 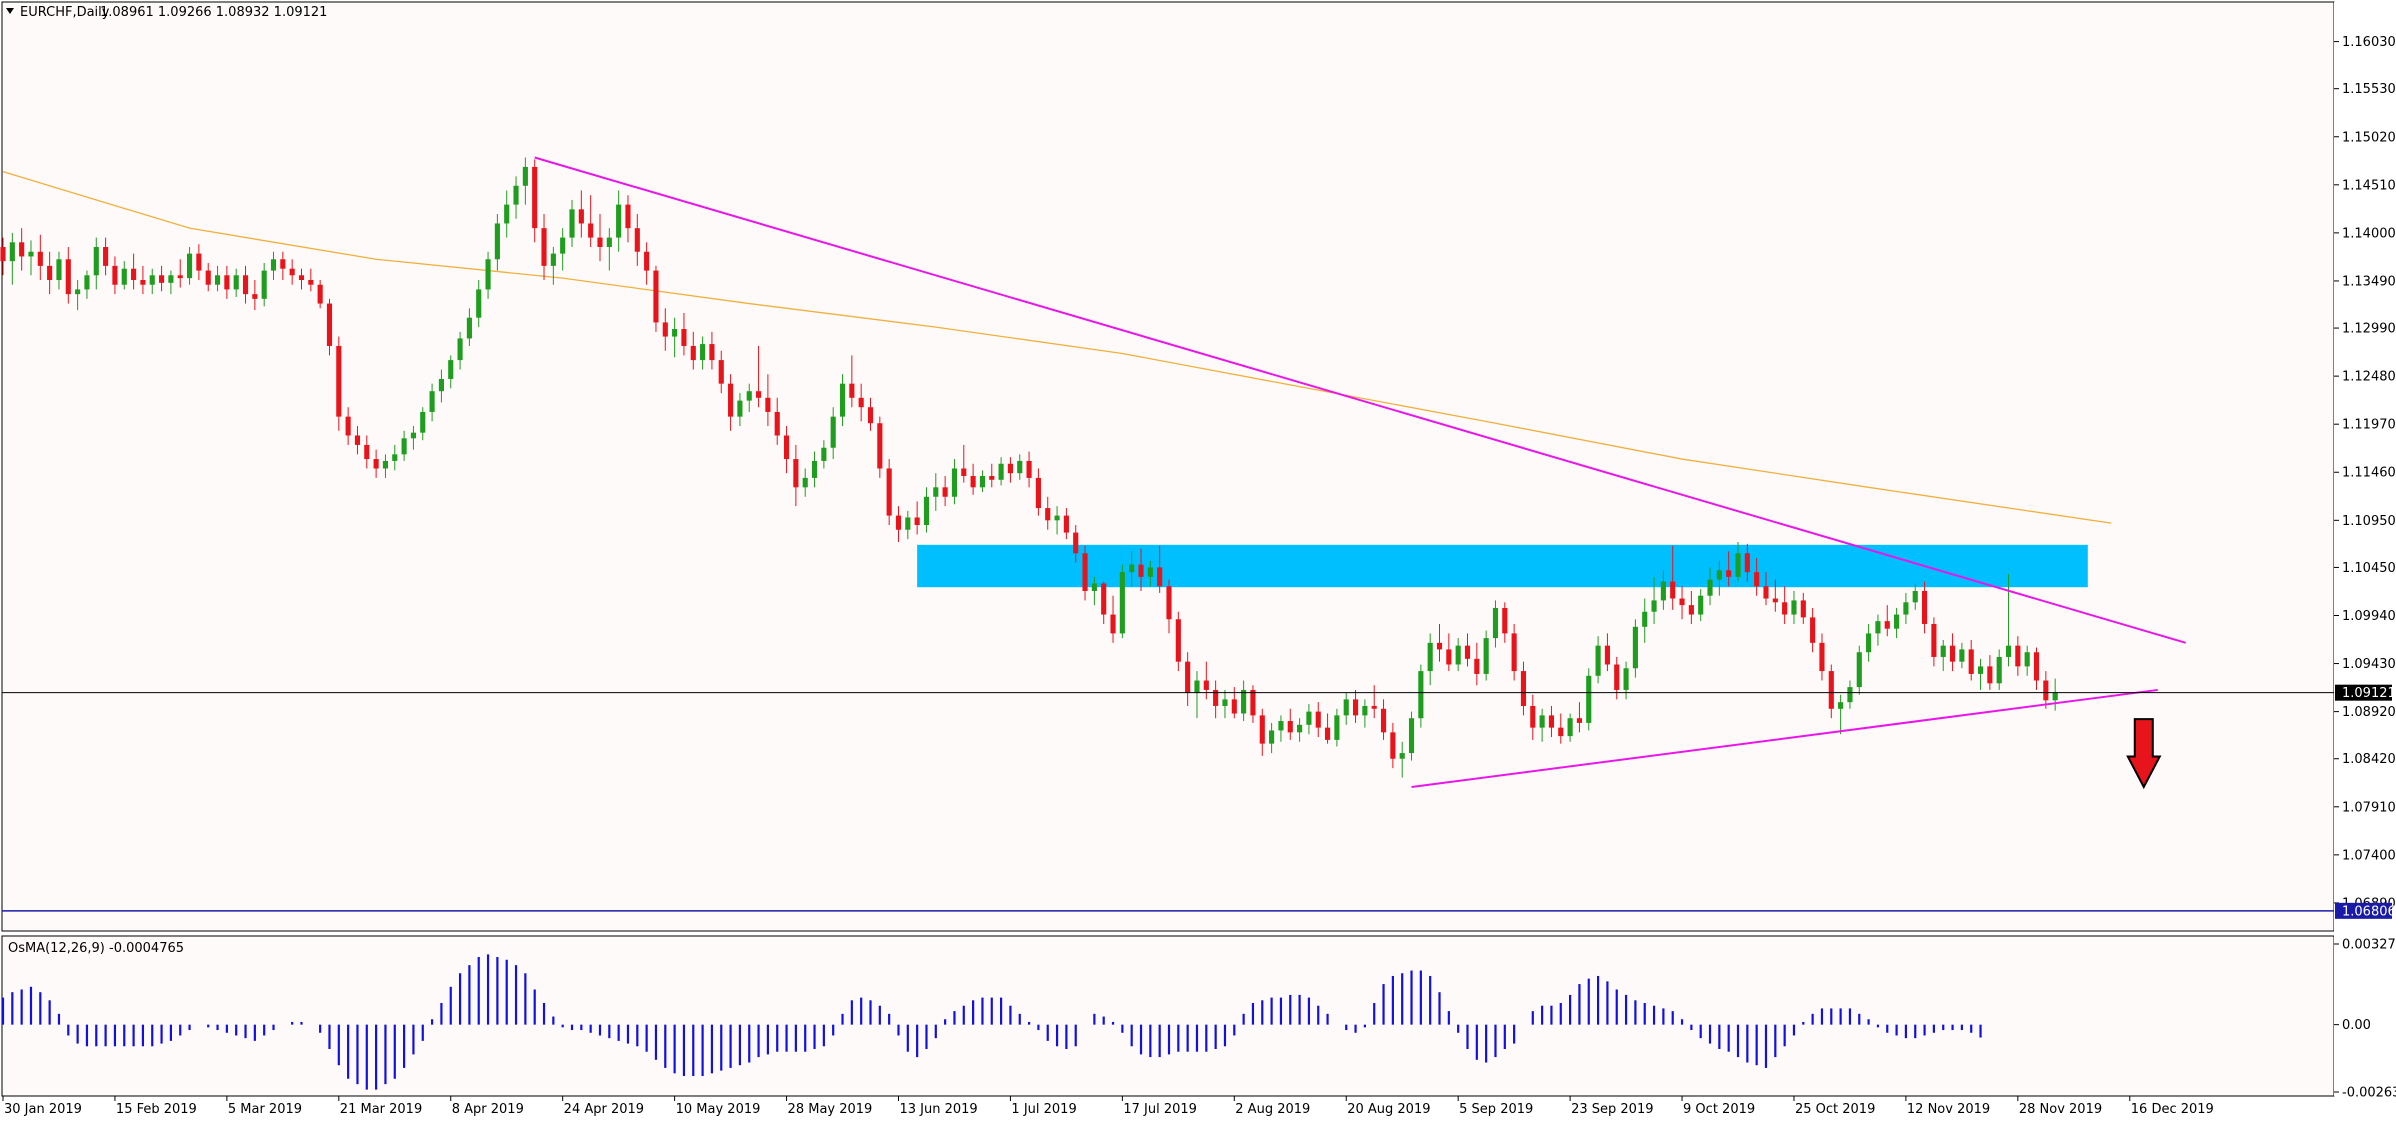 What do you see at coordinates (2369, 185) in the screenshot?
I see `price-tick-label: 1.14510` at bounding box center [2369, 185].